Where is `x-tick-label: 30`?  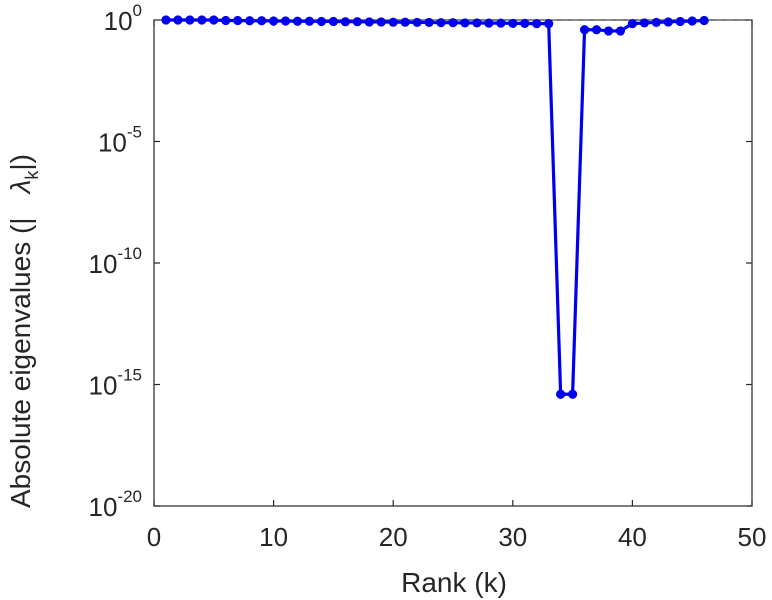 x-tick-label: 30 is located at coordinates (512, 537).